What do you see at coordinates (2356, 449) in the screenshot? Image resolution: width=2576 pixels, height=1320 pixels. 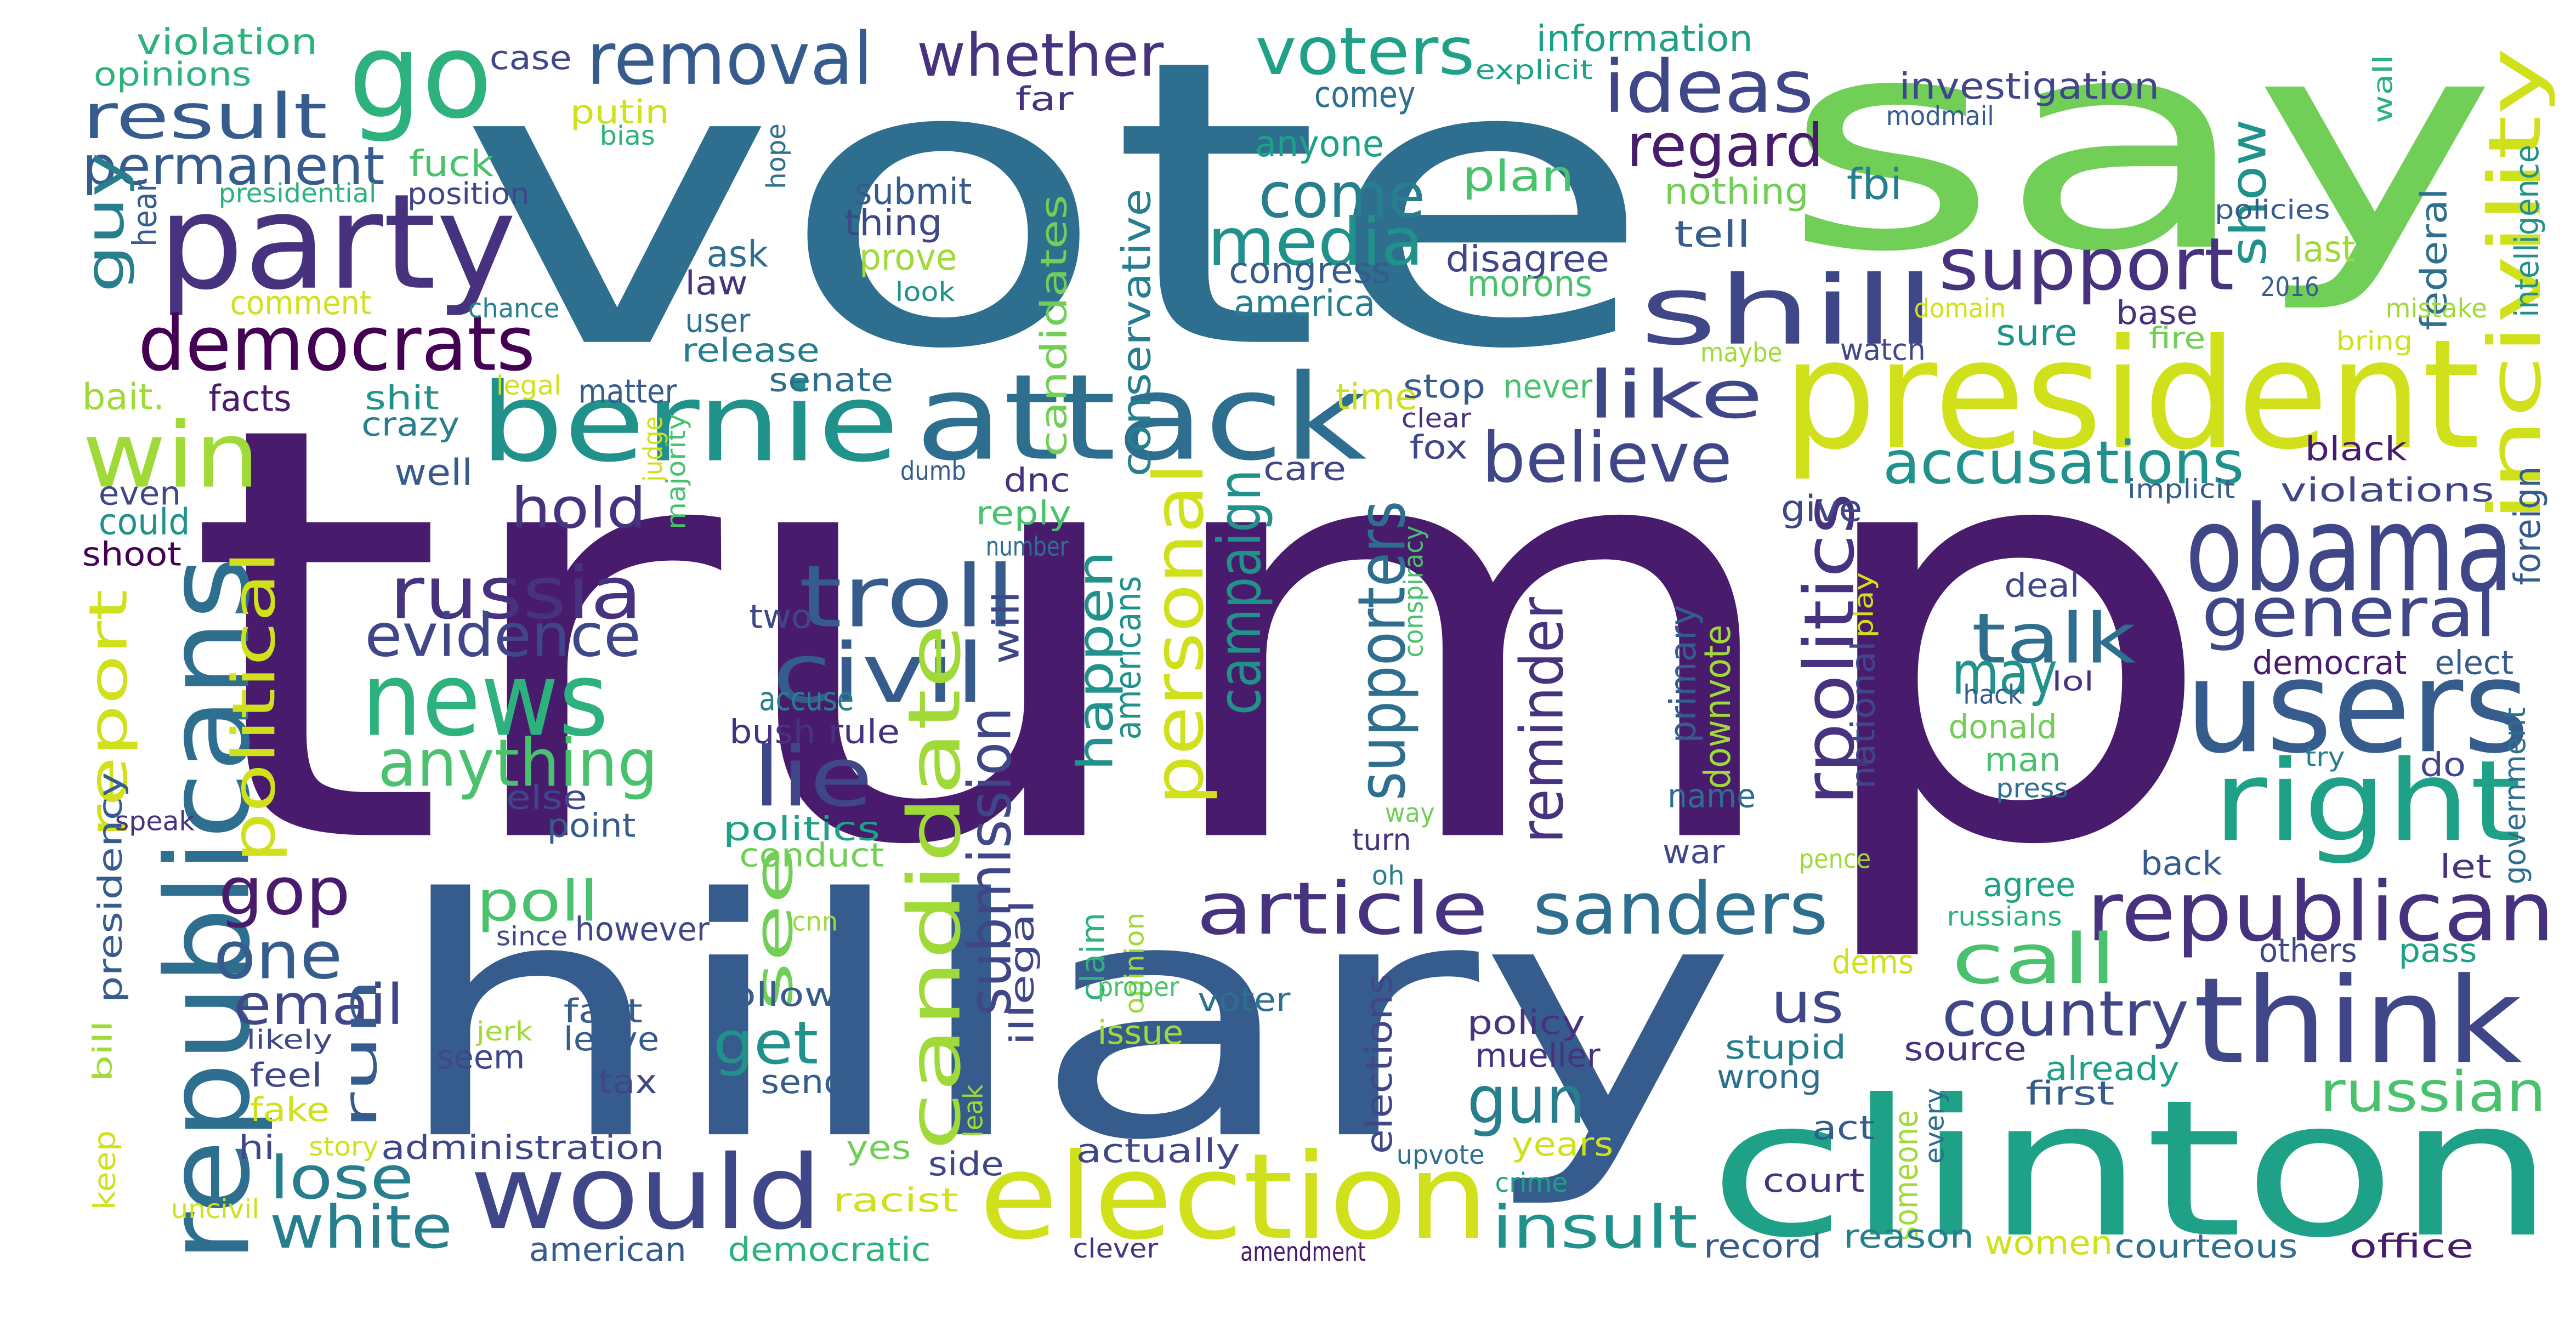 I see `word-black: black` at bounding box center [2356, 449].